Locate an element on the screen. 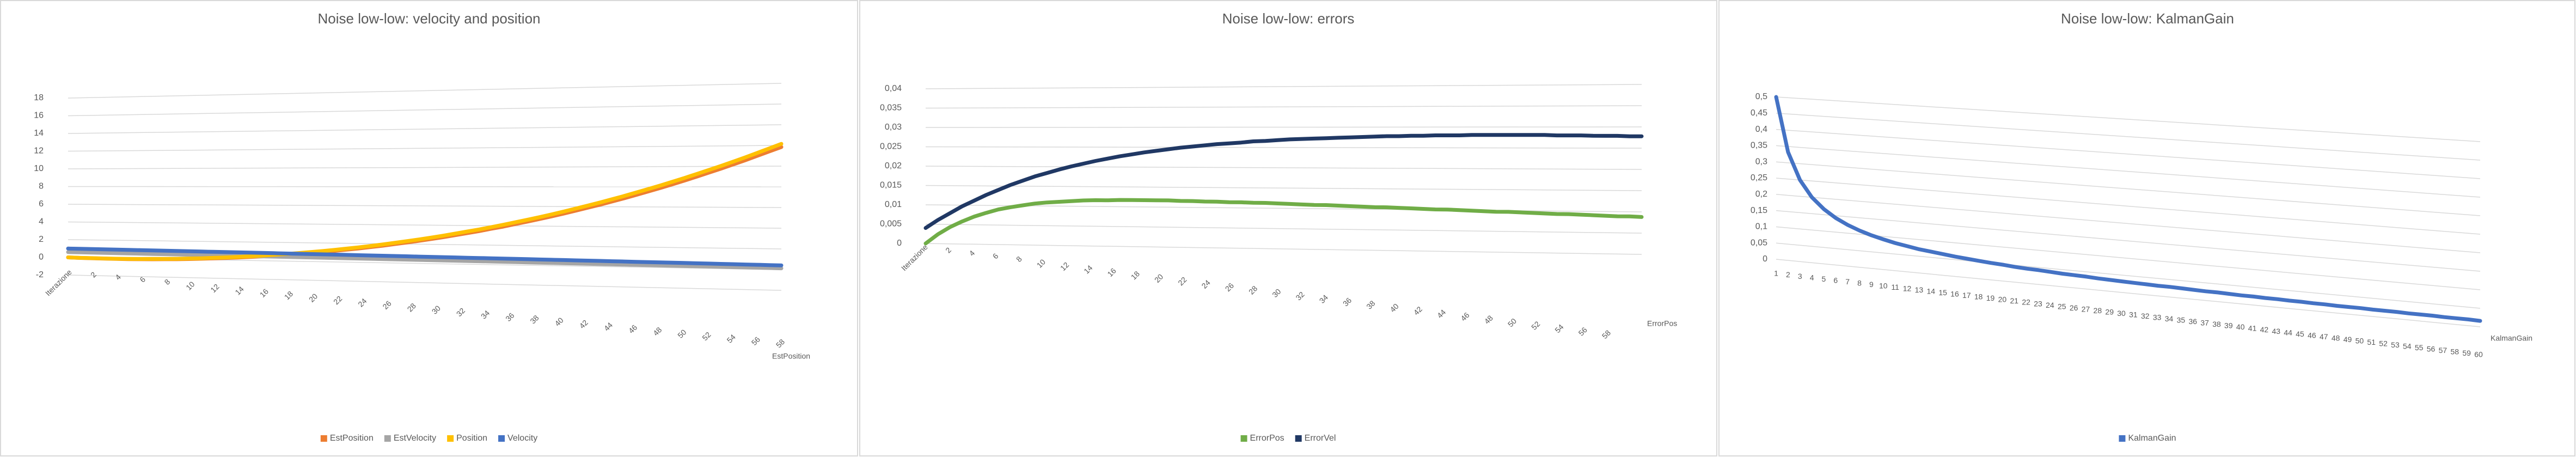 Image resolution: width=2576 pixels, height=457 pixels. x-tick-label: 52 is located at coordinates (2383, 343).